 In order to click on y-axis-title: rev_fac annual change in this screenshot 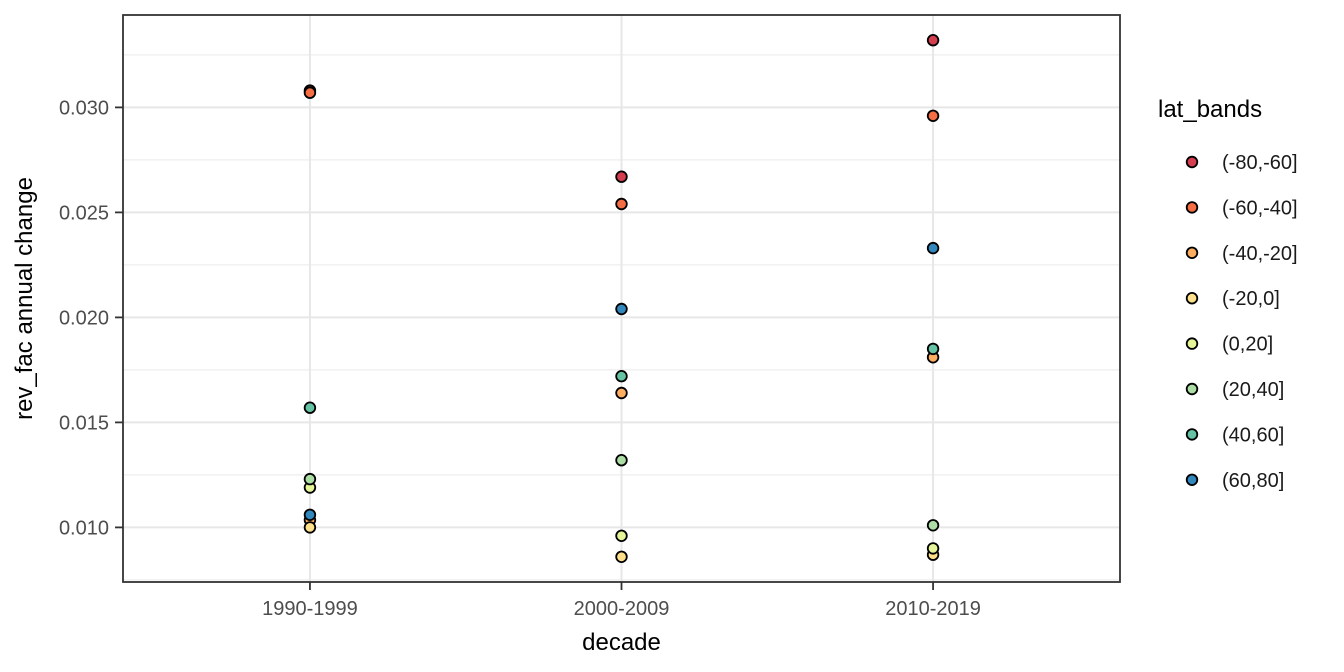, I will do `click(24, 298)`.